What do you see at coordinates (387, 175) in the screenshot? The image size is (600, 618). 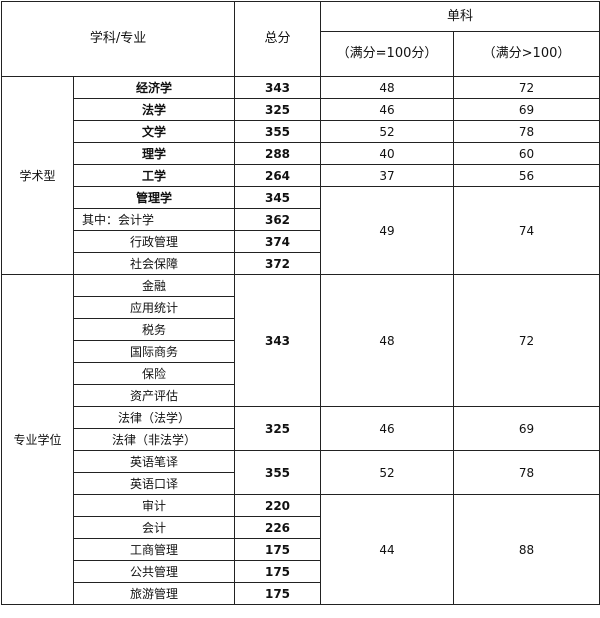 I see `score-100-cell: 37` at bounding box center [387, 175].